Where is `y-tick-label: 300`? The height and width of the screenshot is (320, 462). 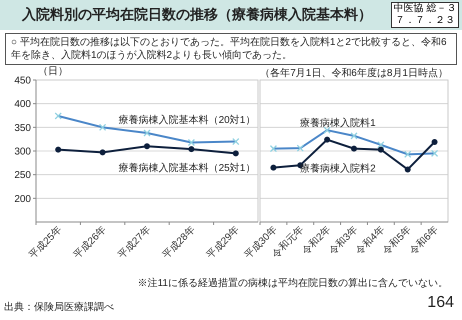
y-tick-label: 300 is located at coordinates (23, 152).